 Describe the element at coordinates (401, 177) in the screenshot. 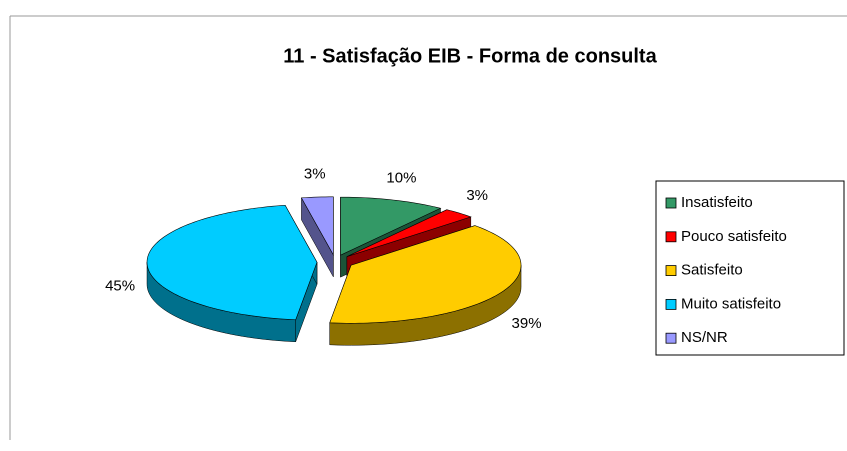

I see `data-label: 10%` at that location.